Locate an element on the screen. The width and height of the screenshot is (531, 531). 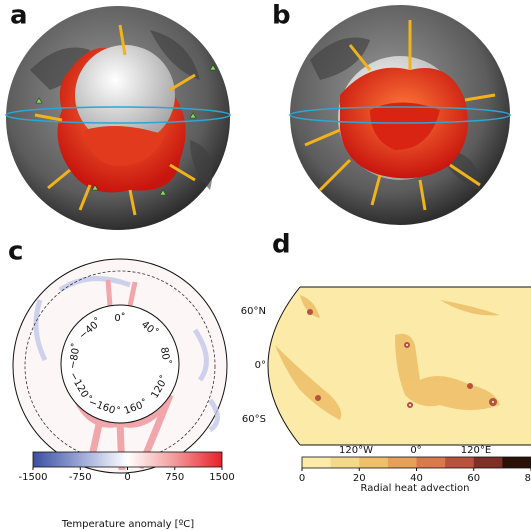
lon-label: 0° is located at coordinates (415, 450).